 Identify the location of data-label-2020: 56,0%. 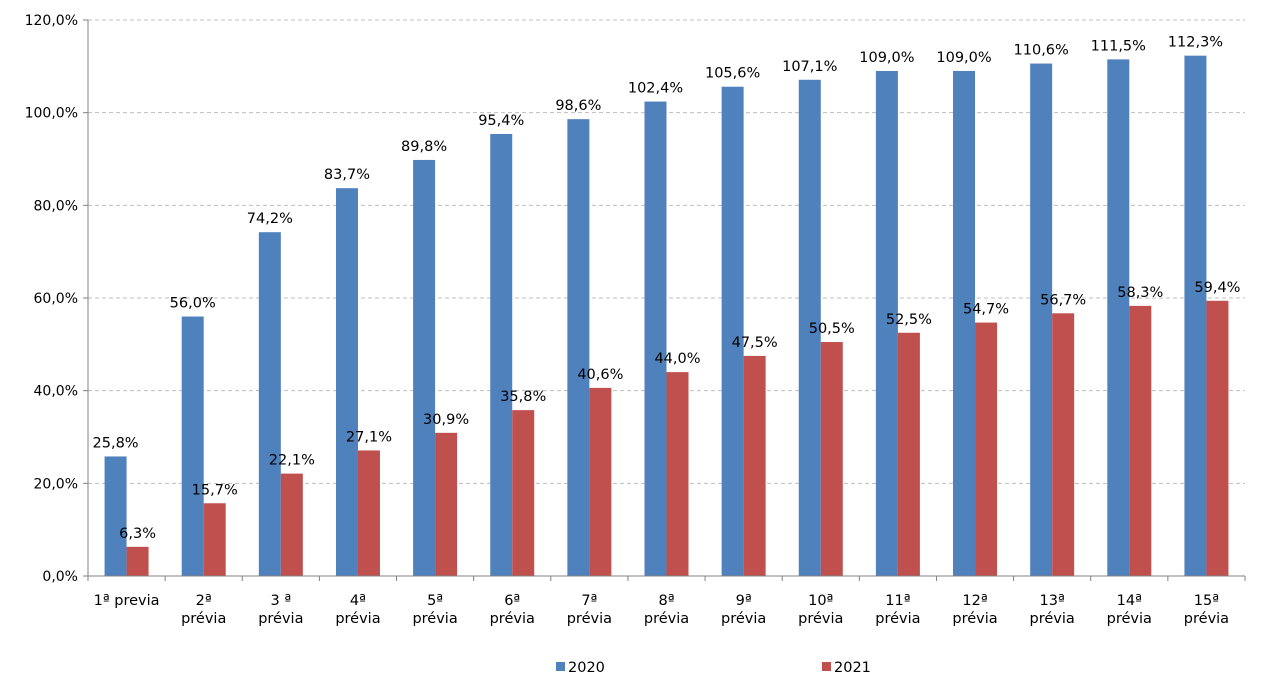
(193, 304).